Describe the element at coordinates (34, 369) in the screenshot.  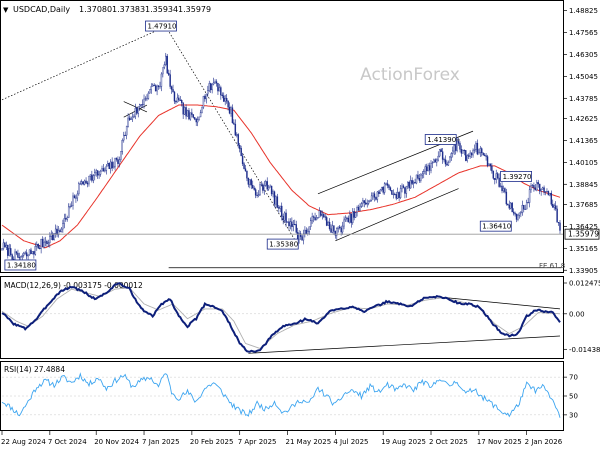
I see `rsi-label: RSI(14) 27.4884` at that location.